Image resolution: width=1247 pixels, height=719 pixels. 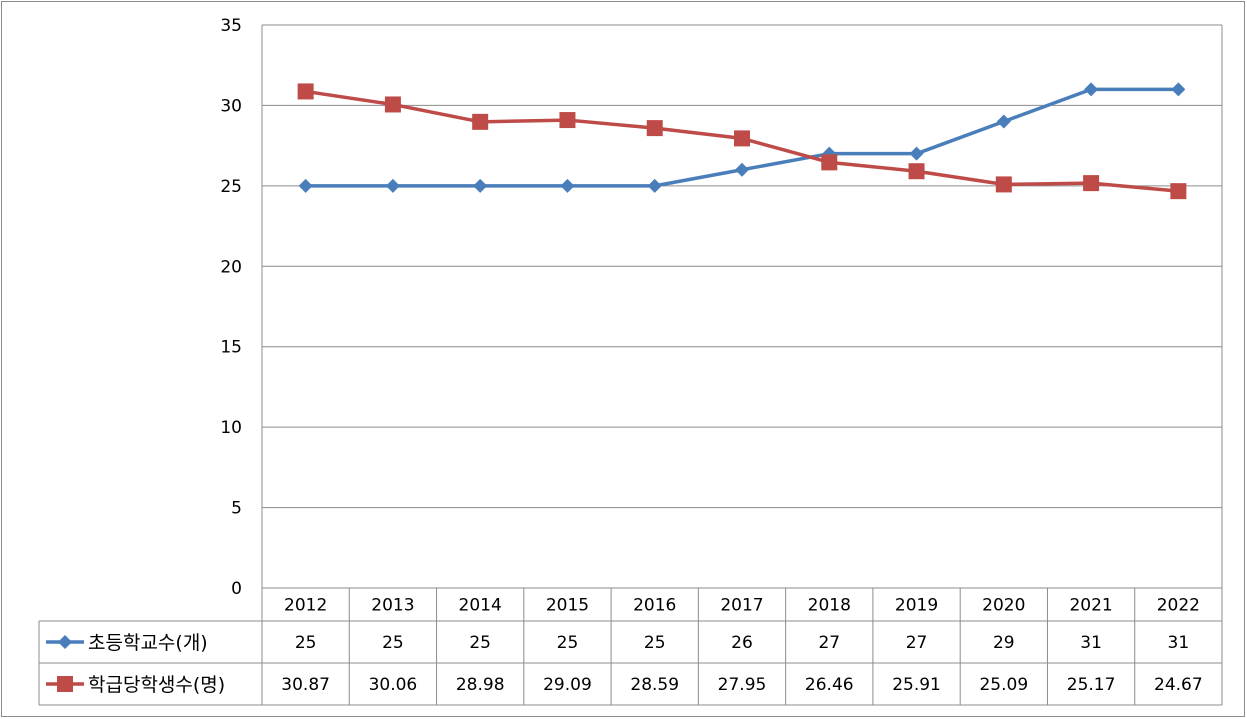 What do you see at coordinates (829, 685) in the screenshot?
I see `data-label: 26.46` at bounding box center [829, 685].